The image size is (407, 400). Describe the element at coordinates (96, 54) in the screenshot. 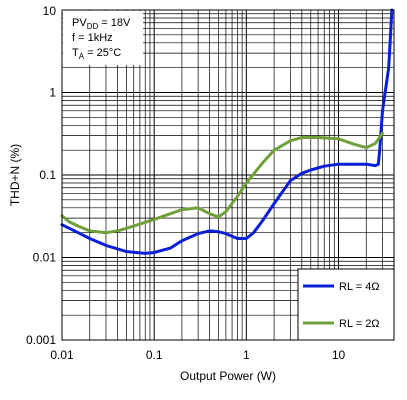

I see `condition-line: TA = 25°C` at that location.